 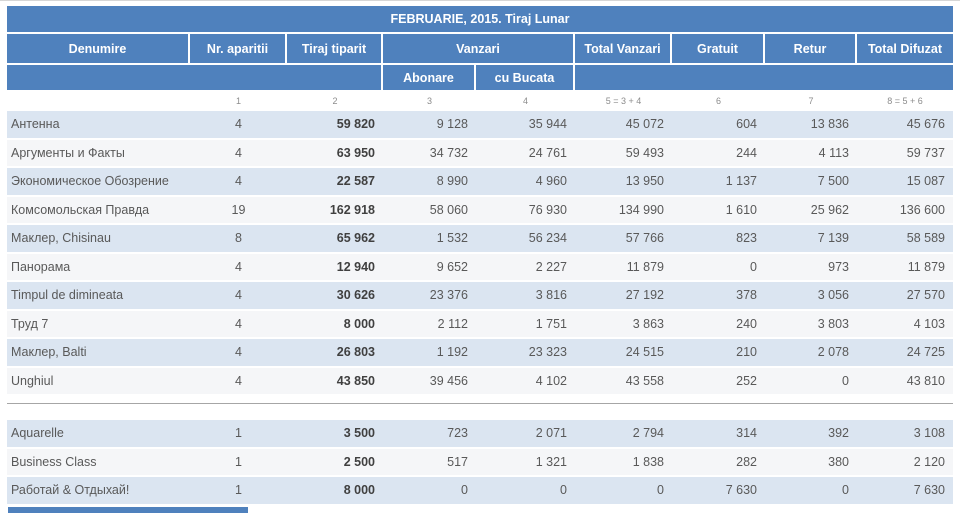 What do you see at coordinates (429, 461) in the screenshot?
I see `cell-abonare: 517` at bounding box center [429, 461].